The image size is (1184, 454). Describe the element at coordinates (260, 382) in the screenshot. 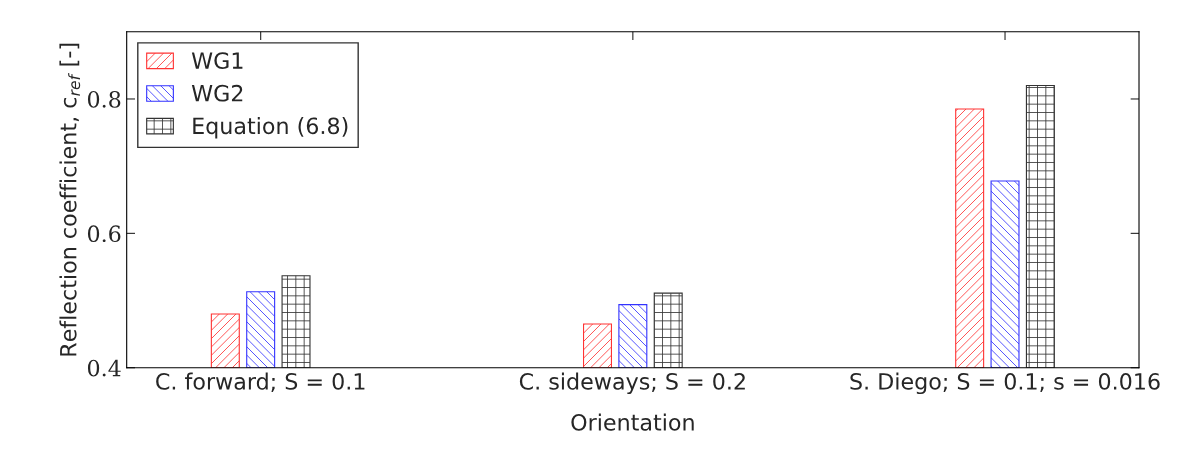

I see `x-tick-label: C. forward; S = 0.1` at that location.